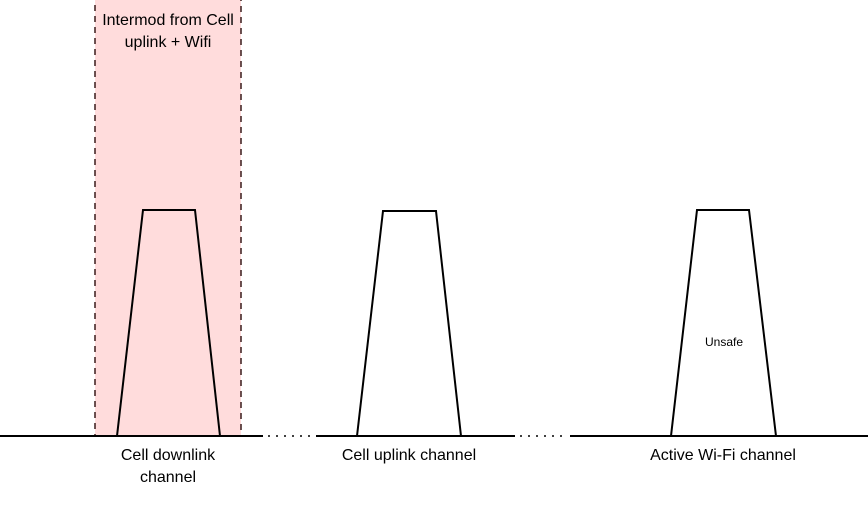 The height and width of the screenshot is (514, 868). I want to click on cell-downlink-channel-shape, so click(168, 323).